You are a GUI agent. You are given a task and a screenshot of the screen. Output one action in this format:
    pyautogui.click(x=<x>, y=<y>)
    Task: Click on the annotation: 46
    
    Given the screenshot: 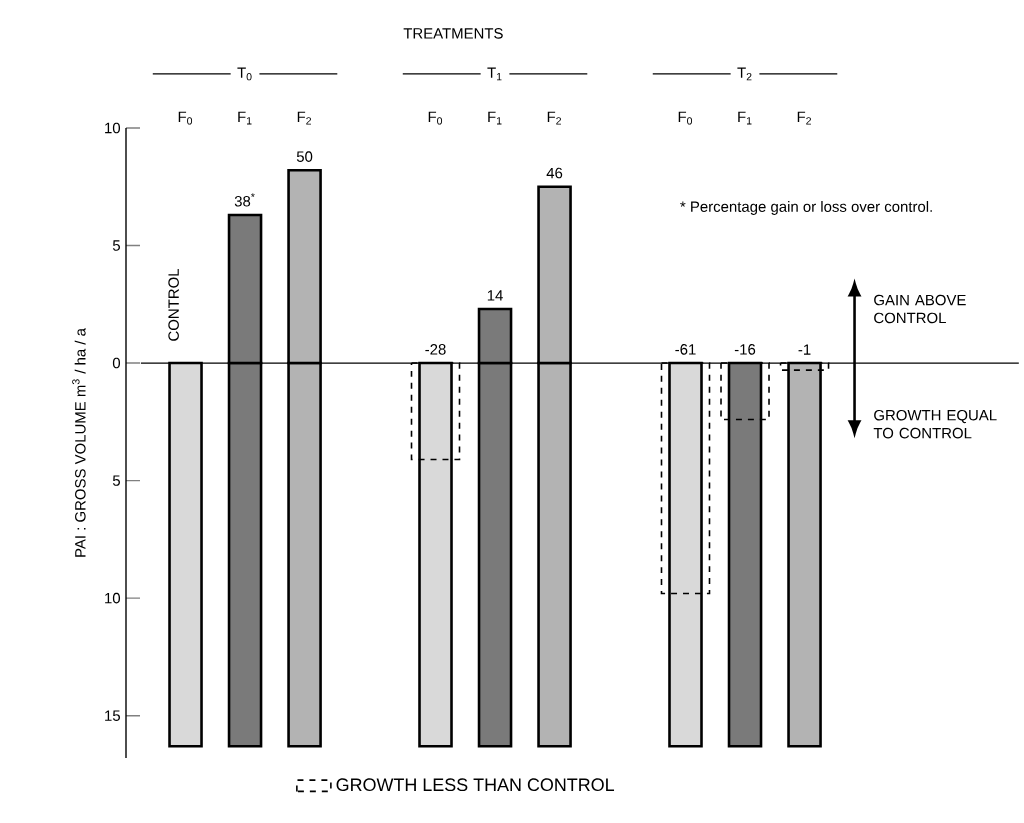 What is the action you would take?
    pyautogui.click(x=554, y=173)
    